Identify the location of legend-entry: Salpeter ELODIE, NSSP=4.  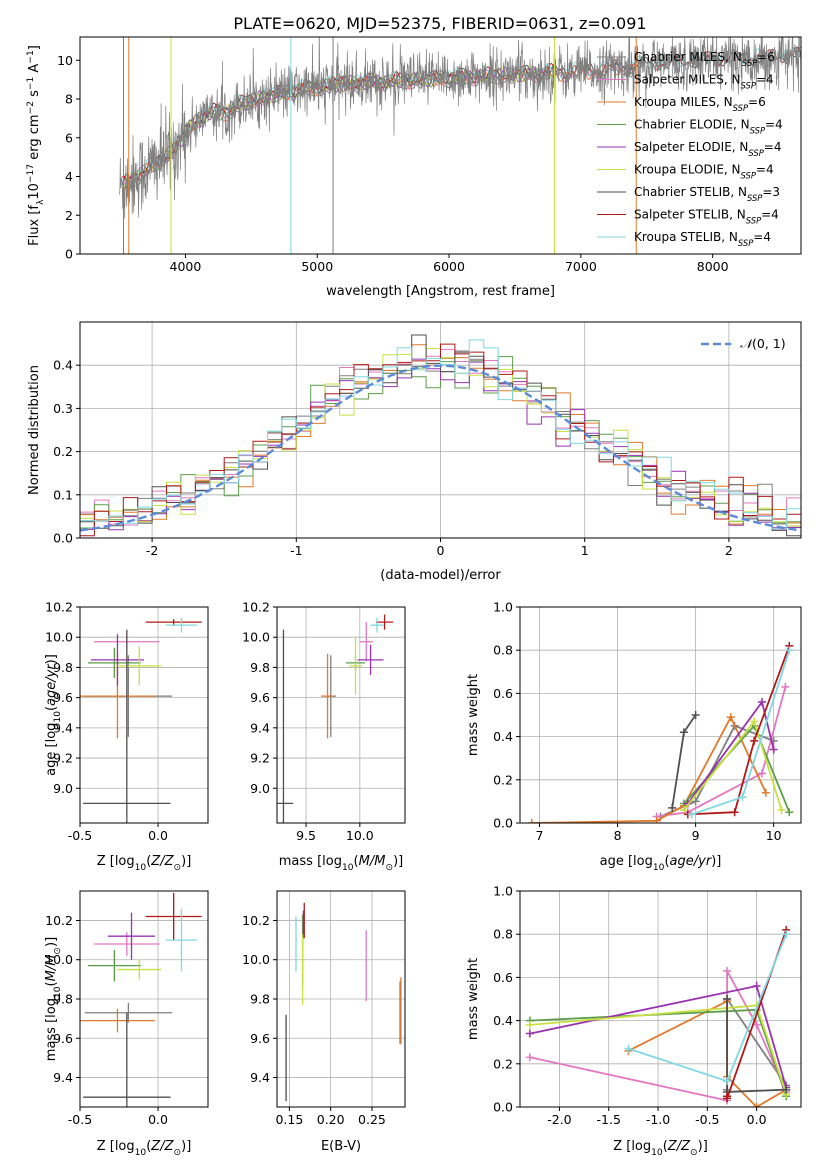
(708, 149).